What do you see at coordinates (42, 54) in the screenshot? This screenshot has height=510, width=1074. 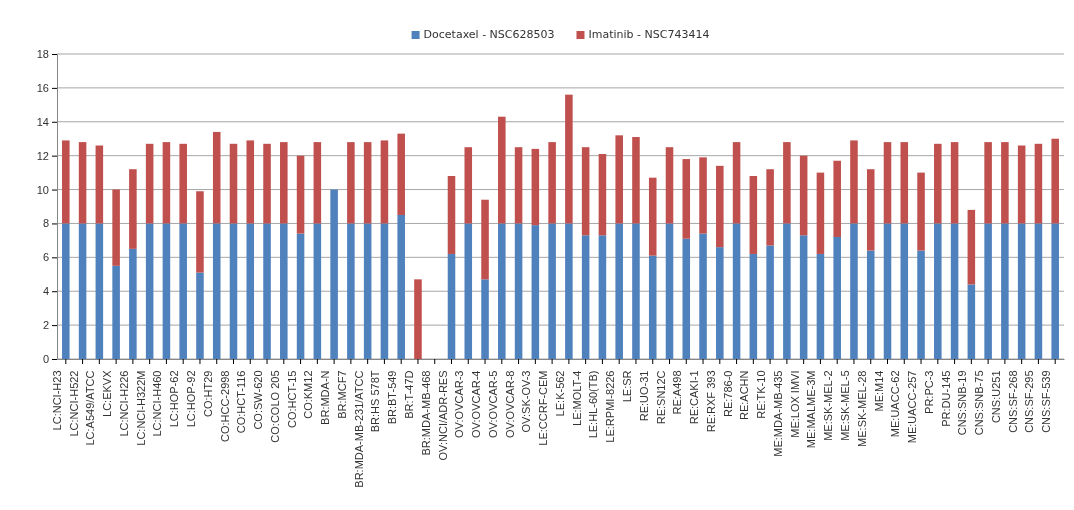 I see `y-tick-label: 18` at bounding box center [42, 54].